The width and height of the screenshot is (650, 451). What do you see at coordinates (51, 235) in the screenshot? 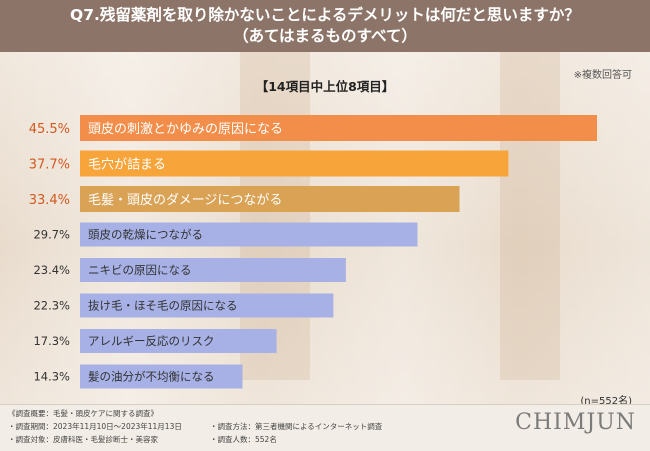
I see `bar-value-label: 29.7%` at bounding box center [51, 235].